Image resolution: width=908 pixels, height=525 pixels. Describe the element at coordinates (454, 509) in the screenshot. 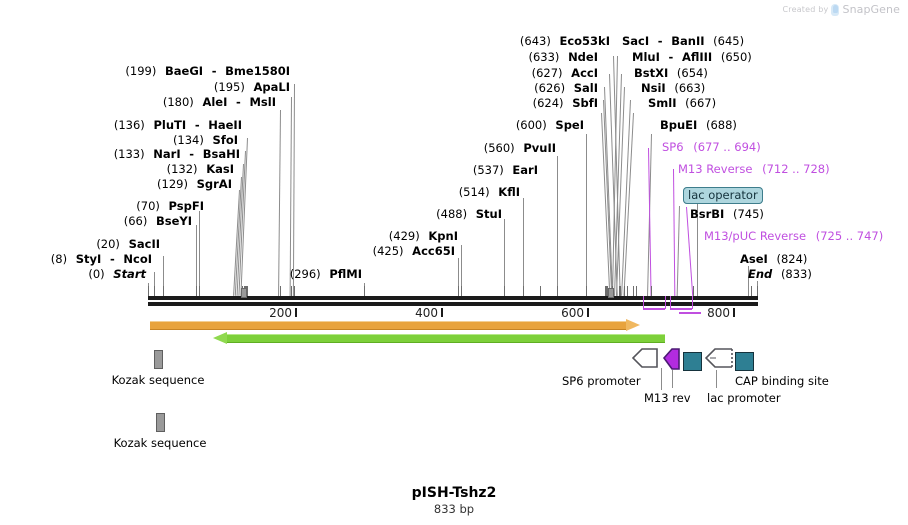

I see `plasmid-length: 833 bp` at that location.